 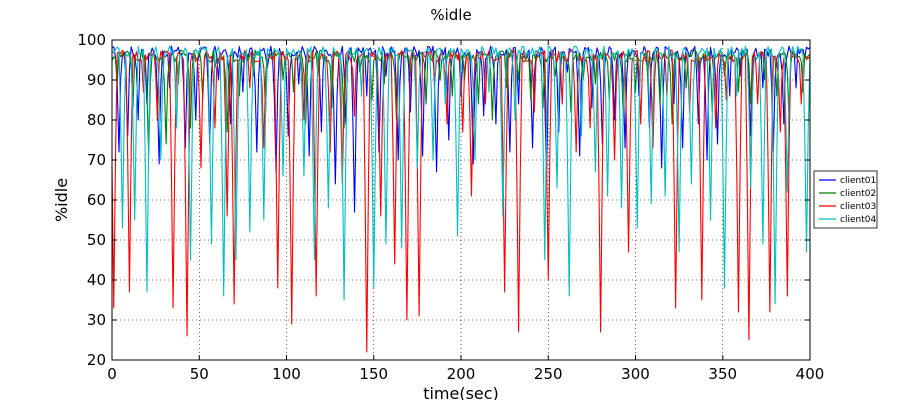 I want to click on x-tick-label: 250, so click(x=548, y=374).